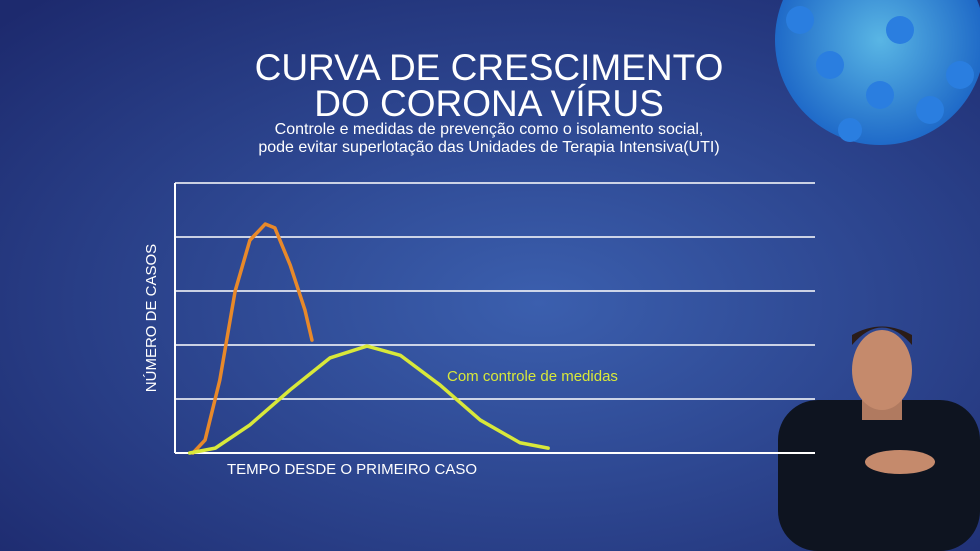  I want to click on series-label: Com controle de medidas, so click(532, 376).